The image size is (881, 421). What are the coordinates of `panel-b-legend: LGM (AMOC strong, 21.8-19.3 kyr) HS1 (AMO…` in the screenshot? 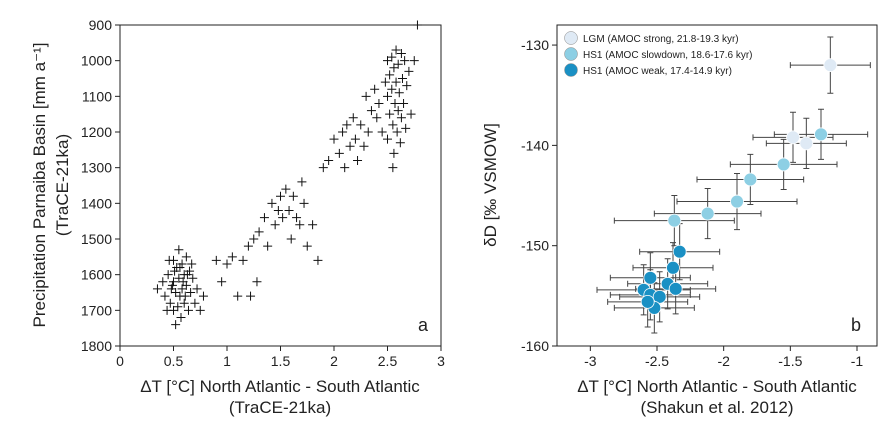 It's located at (658, 54).